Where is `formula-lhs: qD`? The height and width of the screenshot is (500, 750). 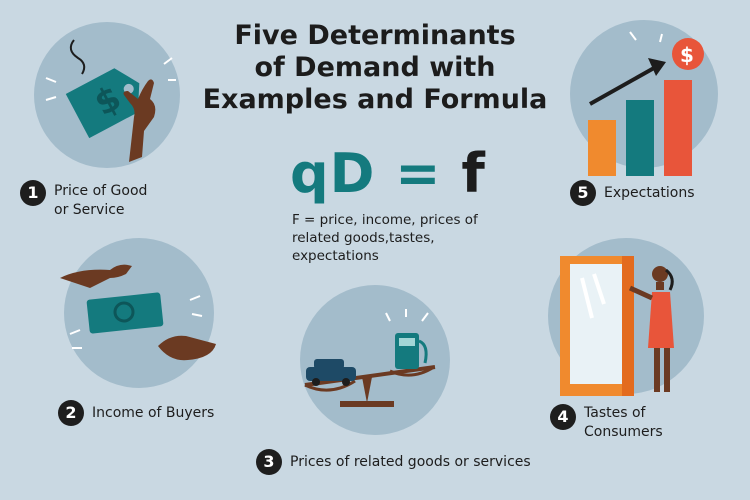
formula-lhs: qD is located at coordinates (333, 173).